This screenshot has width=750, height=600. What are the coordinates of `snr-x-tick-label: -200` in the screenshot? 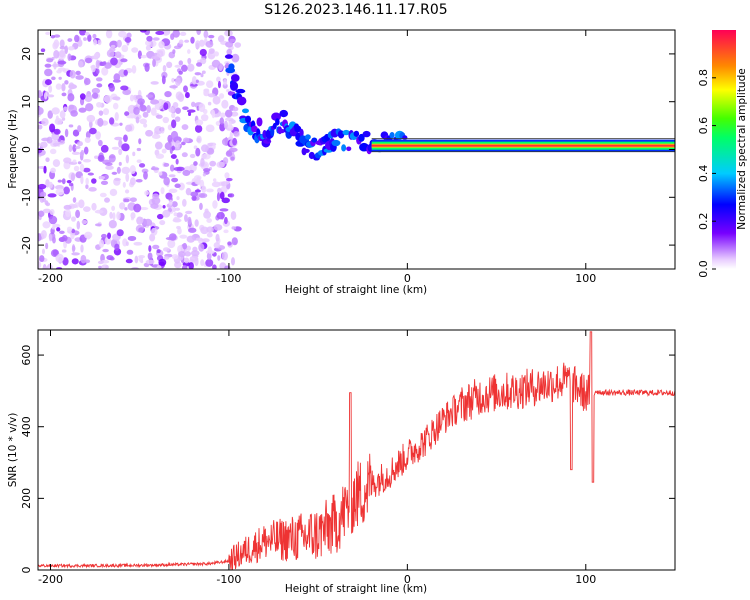 It's located at (50, 579).